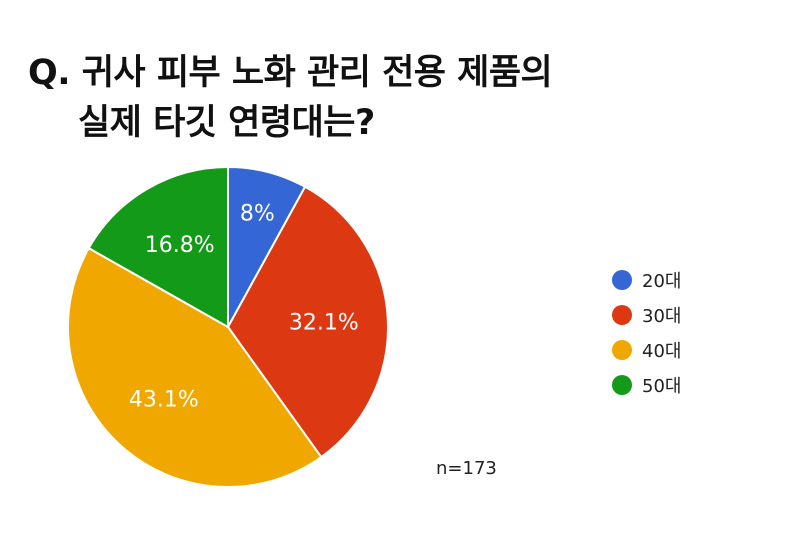 The image size is (800, 536). I want to click on slice-label-50: 16.8%, so click(180, 245).